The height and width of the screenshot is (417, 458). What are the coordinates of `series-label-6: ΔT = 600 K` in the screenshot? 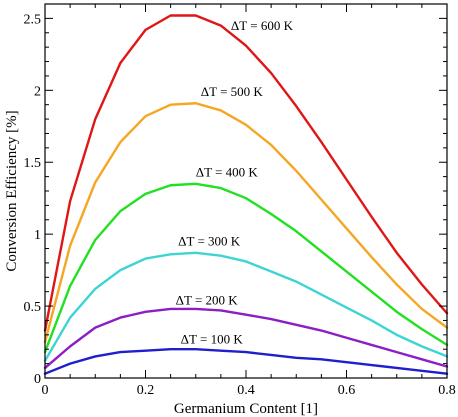 It's located at (262, 25).